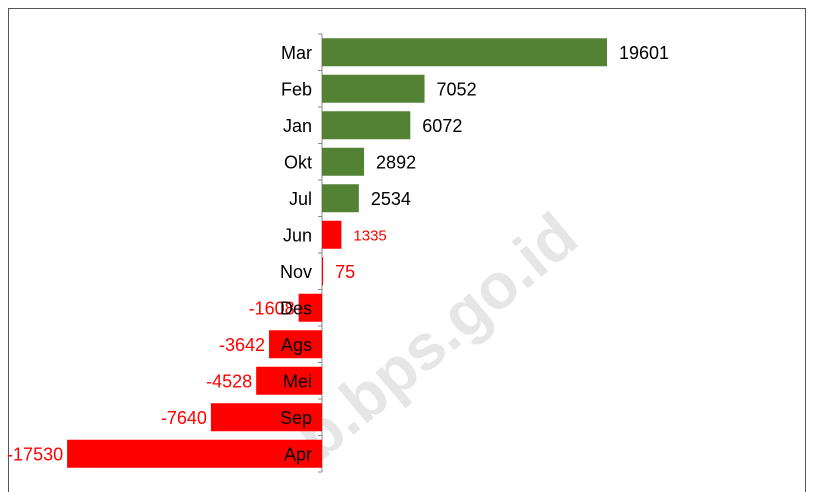 This screenshot has width=814, height=492. Describe the element at coordinates (644, 53) in the screenshot. I see `value-label: 19601` at that location.